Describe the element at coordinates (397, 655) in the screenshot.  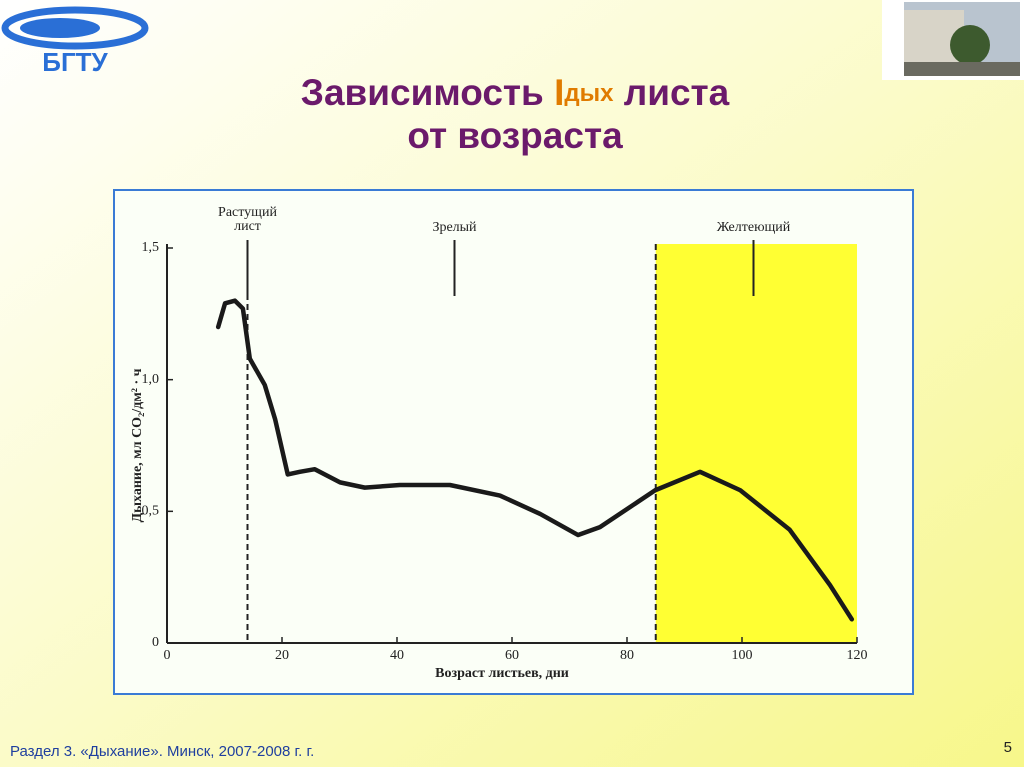
I see `x-tick-label: 40` at that location.